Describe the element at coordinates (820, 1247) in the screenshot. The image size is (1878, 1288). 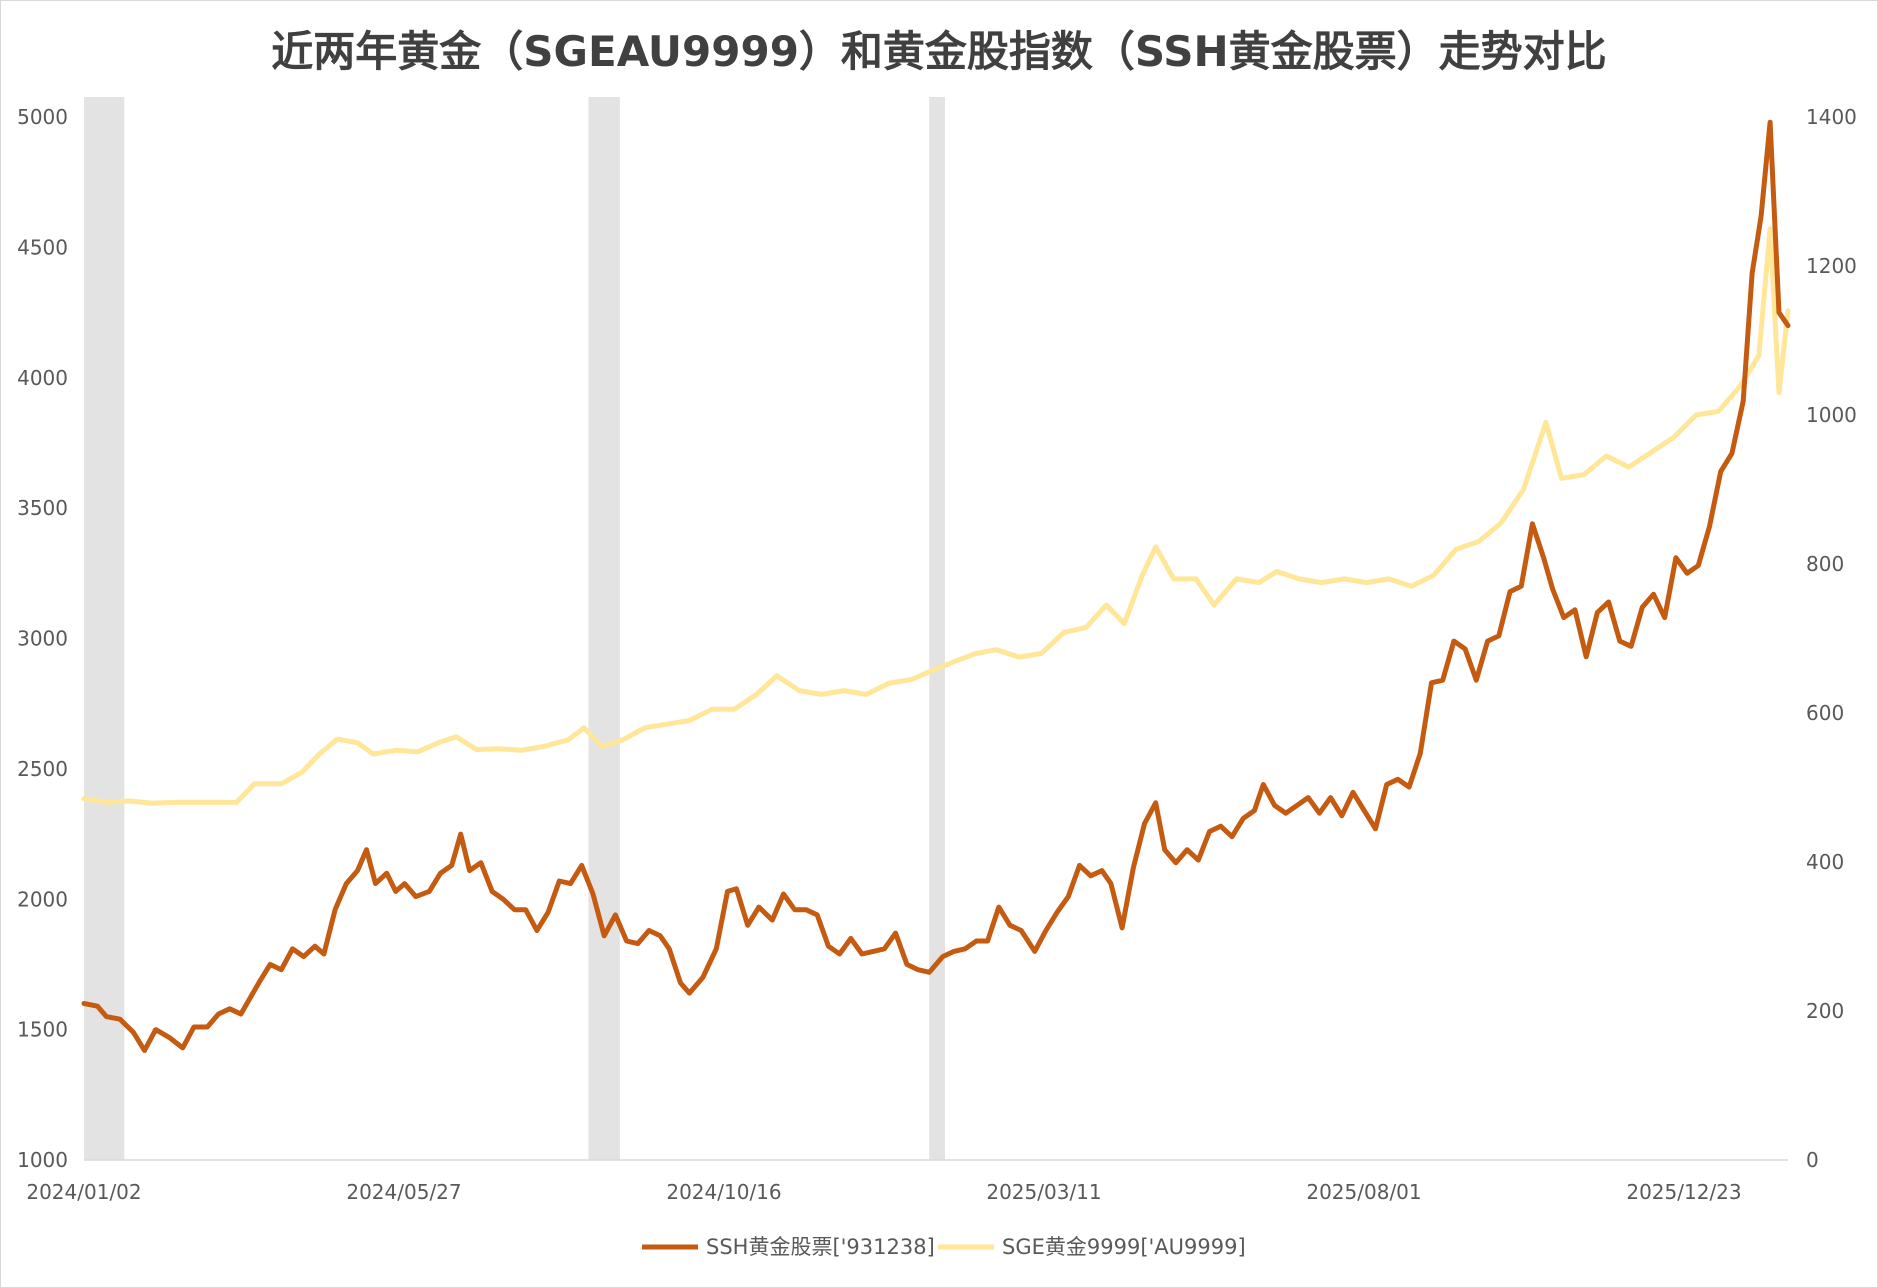
I see `legend-label-1: SSH黄金股票['931238]` at that location.